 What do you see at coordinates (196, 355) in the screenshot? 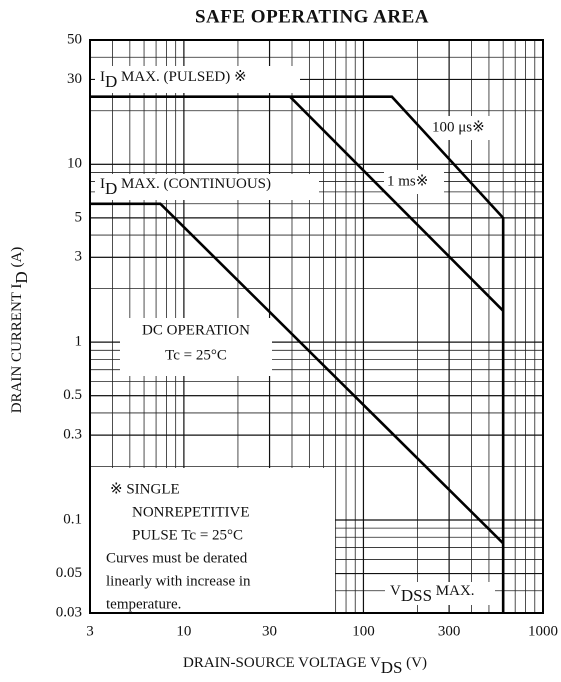
I see `dc-condition: Tc = 25°C` at bounding box center [196, 355].